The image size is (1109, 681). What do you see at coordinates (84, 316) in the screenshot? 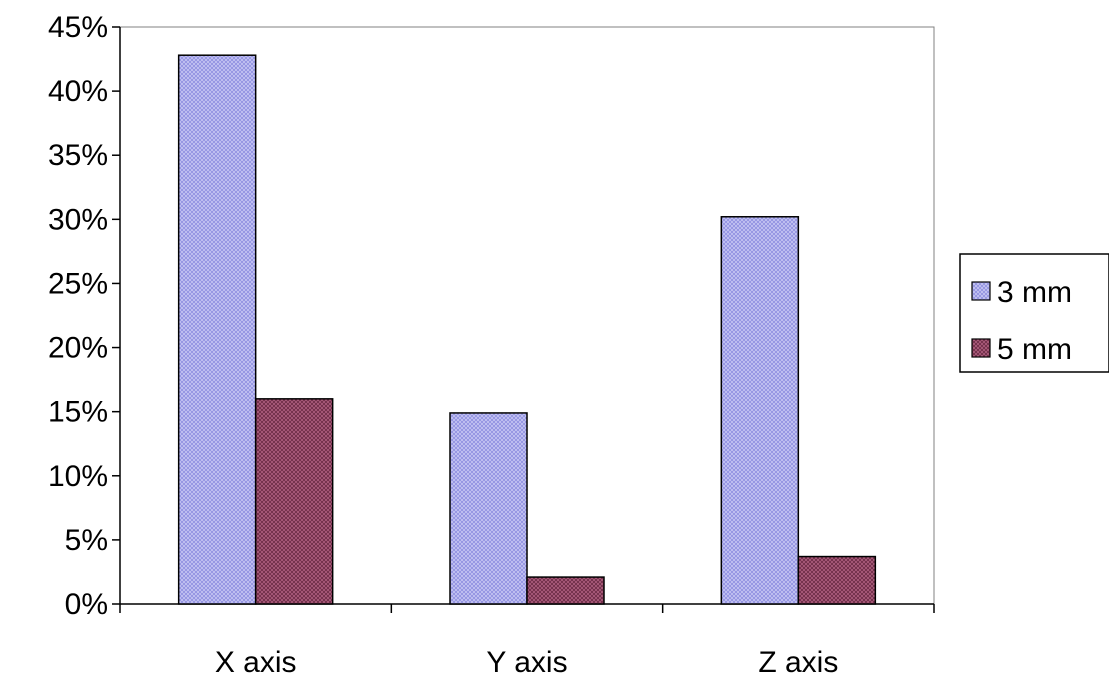
I see `y-axis: 0% 5% 10% 15% 20% 25% 30% 35% 40% 45%` at bounding box center [84, 316].